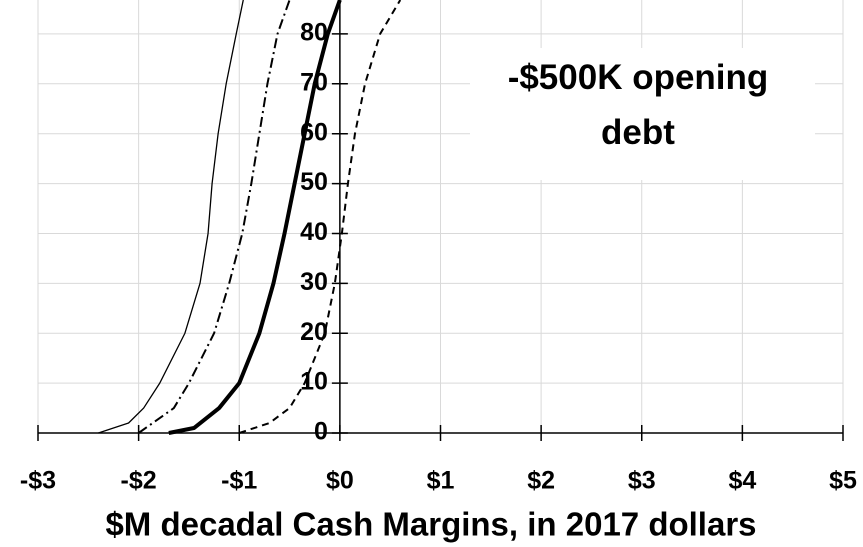 The image size is (863, 547). I want to click on x-tick-label: $3, so click(642, 481).